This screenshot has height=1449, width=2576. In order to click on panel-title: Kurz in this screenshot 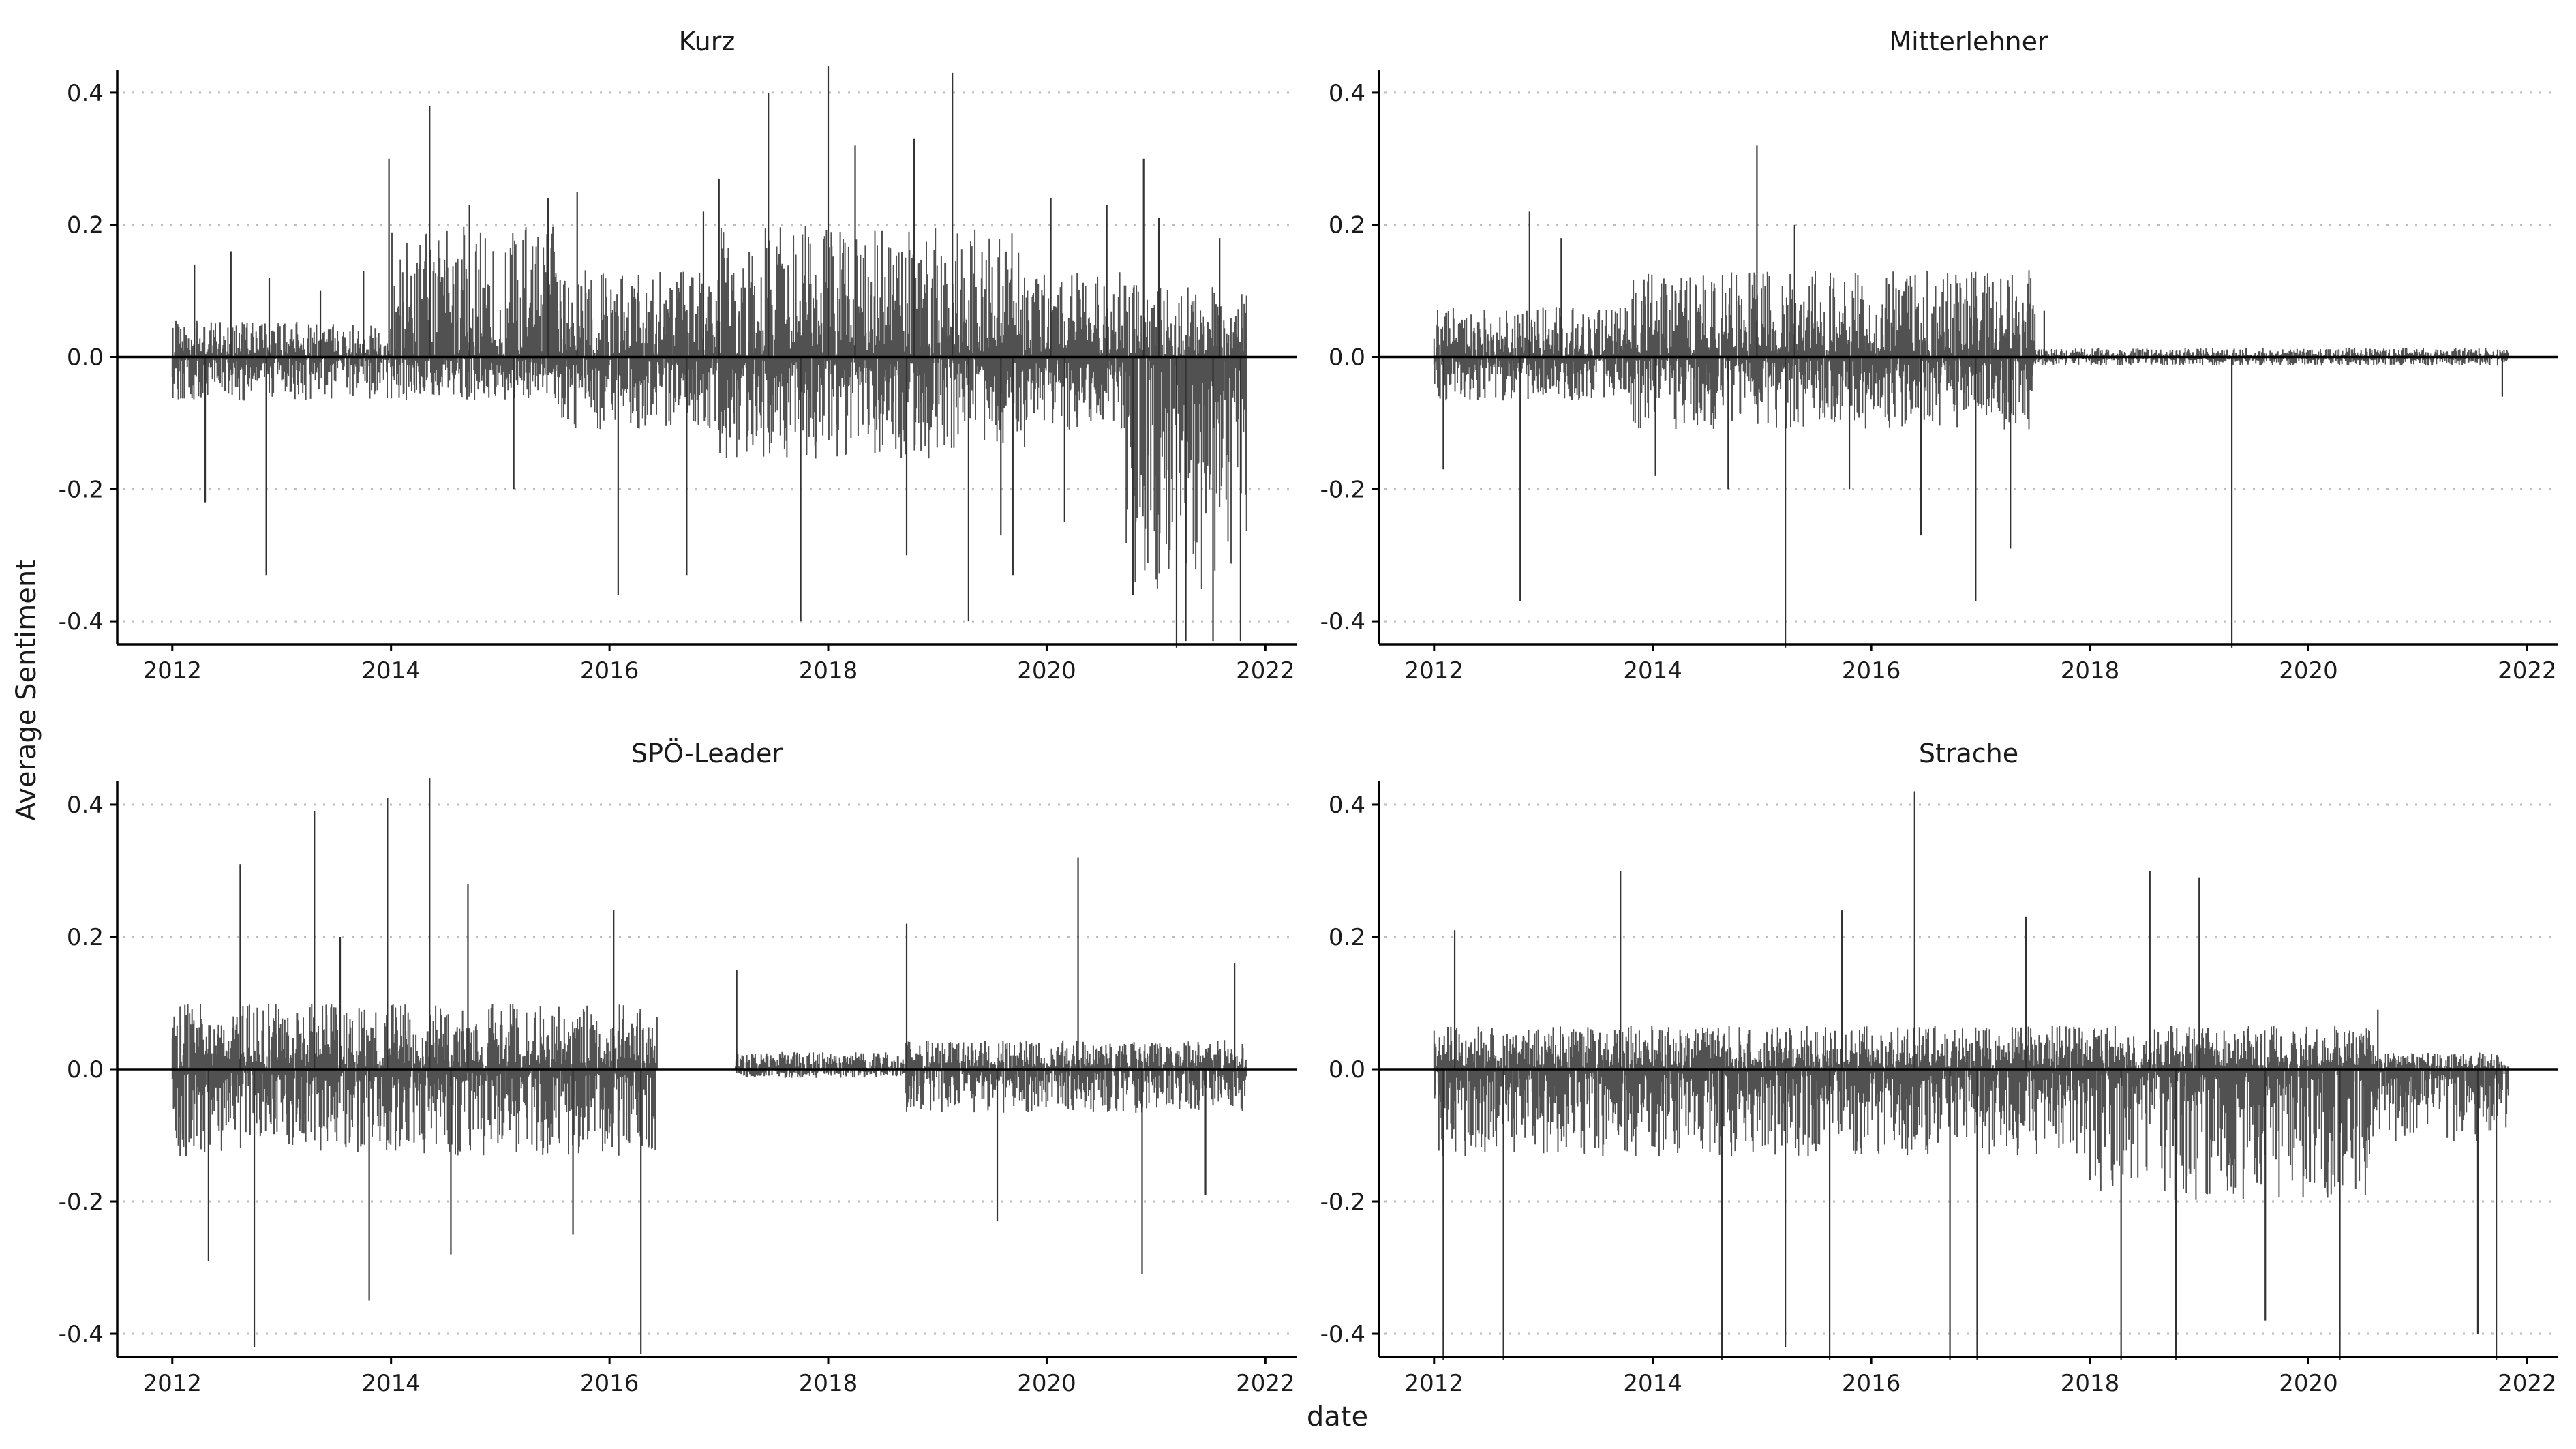, I will do `click(707, 42)`.